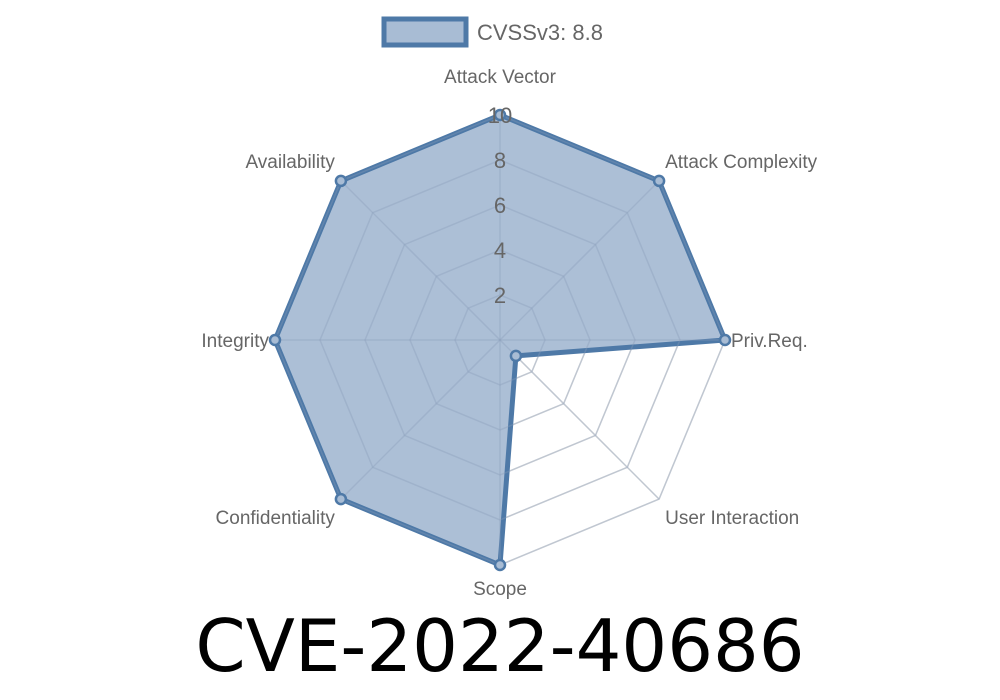  What do you see at coordinates (659, 181) in the screenshot?
I see `data-point-attack-complexity` at bounding box center [659, 181].